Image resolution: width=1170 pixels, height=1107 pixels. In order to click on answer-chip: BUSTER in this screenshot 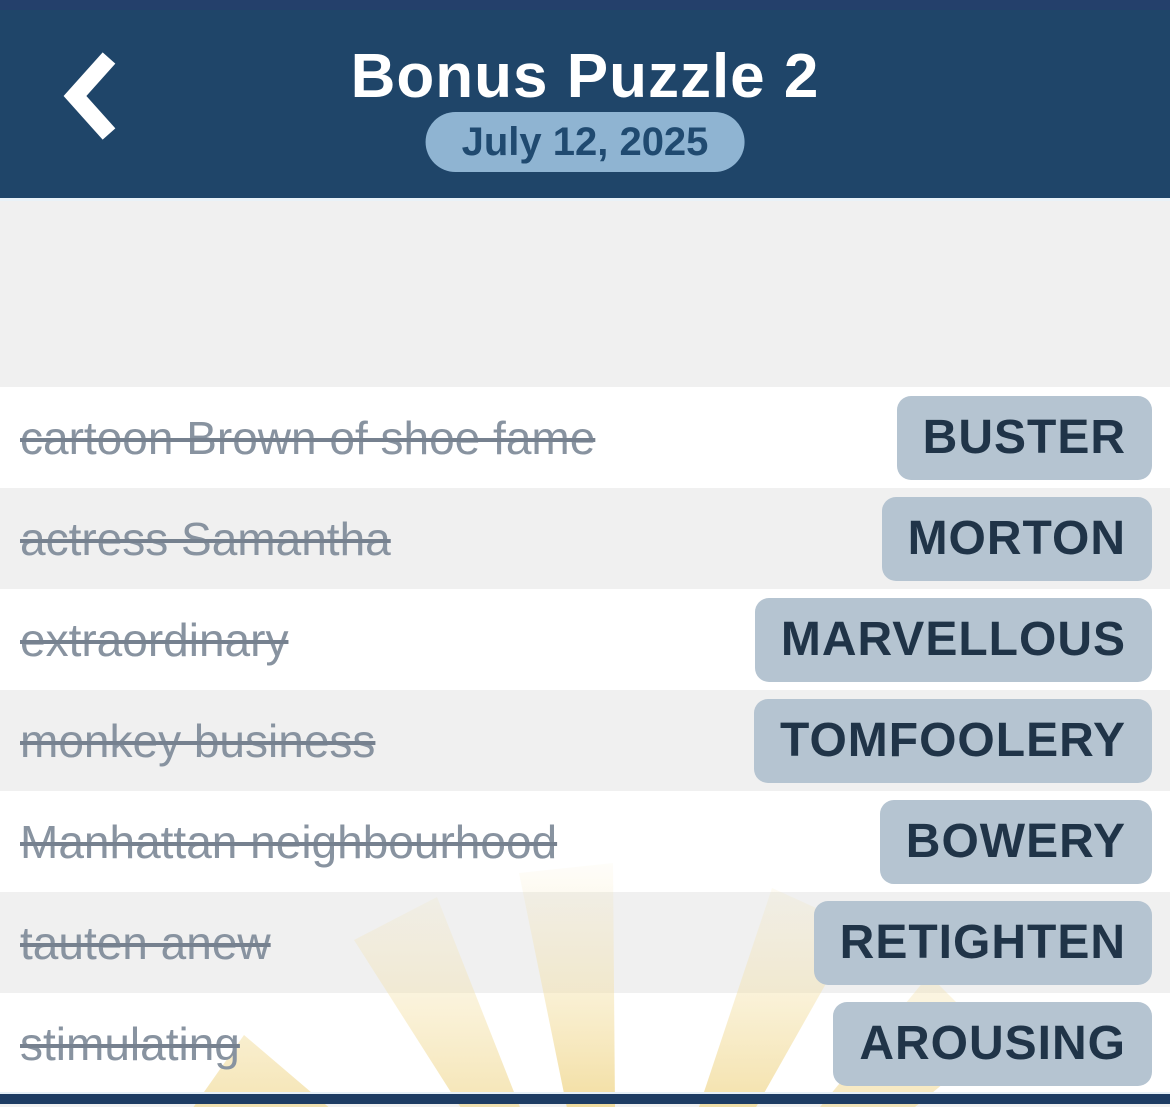, I will do `click(1024, 437)`.